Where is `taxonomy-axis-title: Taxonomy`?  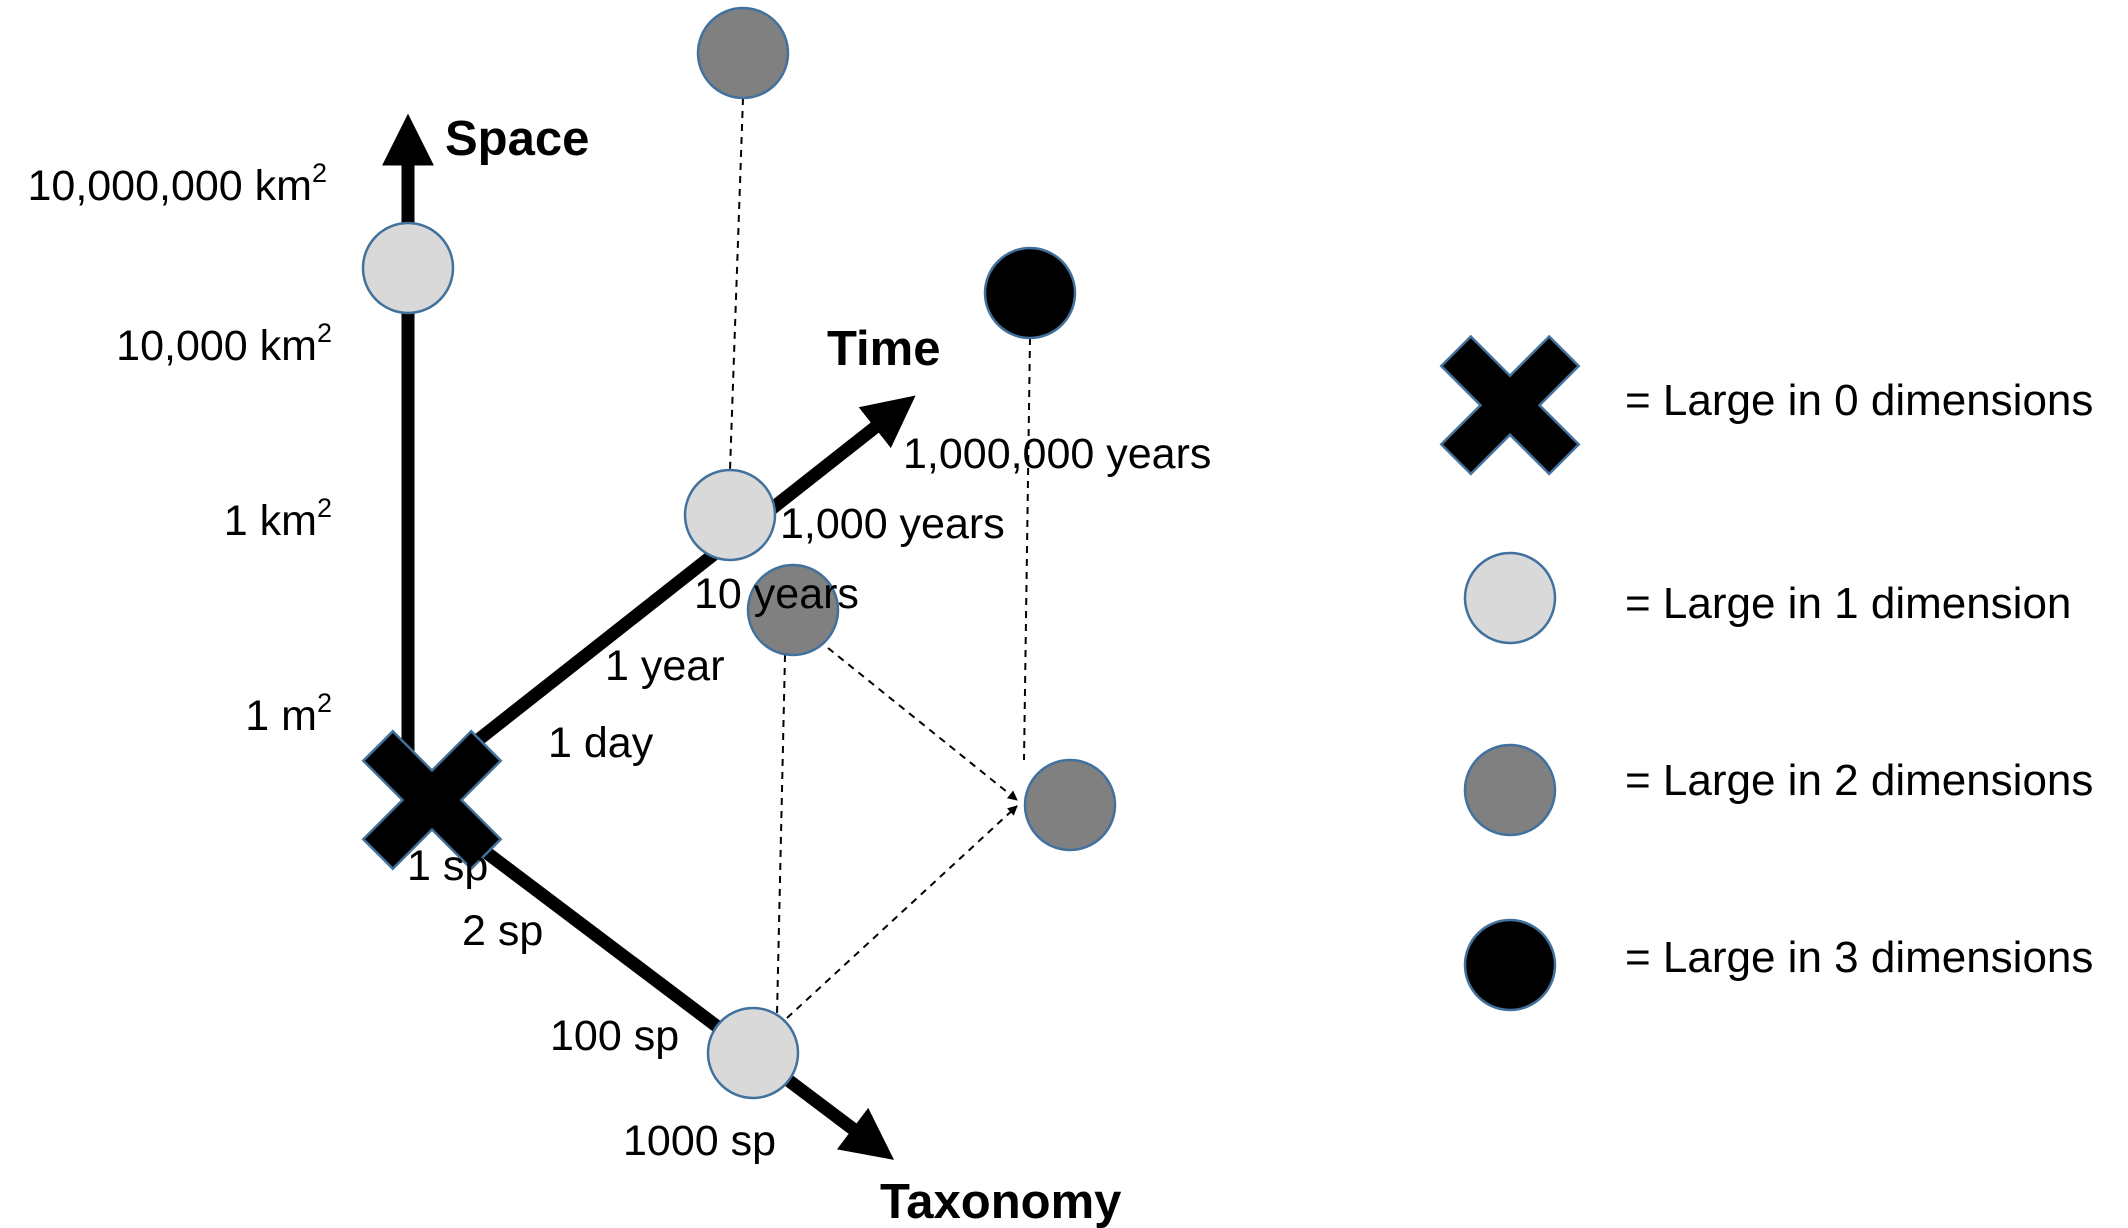 taxonomy-axis-title: Taxonomy is located at coordinates (1000, 1201).